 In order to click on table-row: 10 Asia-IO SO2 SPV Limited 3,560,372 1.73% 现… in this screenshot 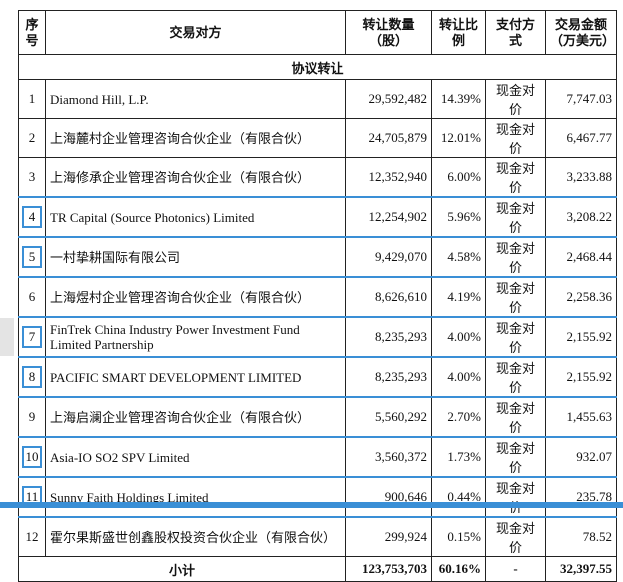, I will do `click(317, 457)`.